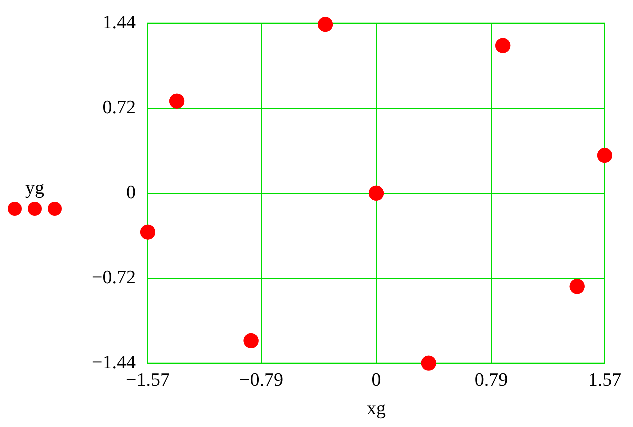  Describe the element at coordinates (114, 277) in the screenshot. I see `y-tick-label: −0.72` at that location.